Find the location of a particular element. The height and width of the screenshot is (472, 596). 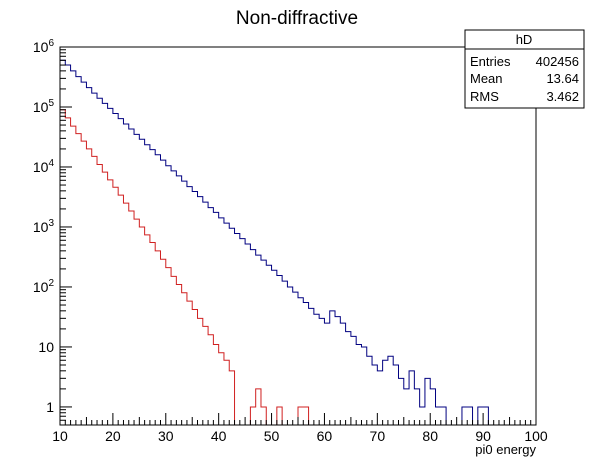

y-tick-label: 10² is located at coordinates (44, 286).